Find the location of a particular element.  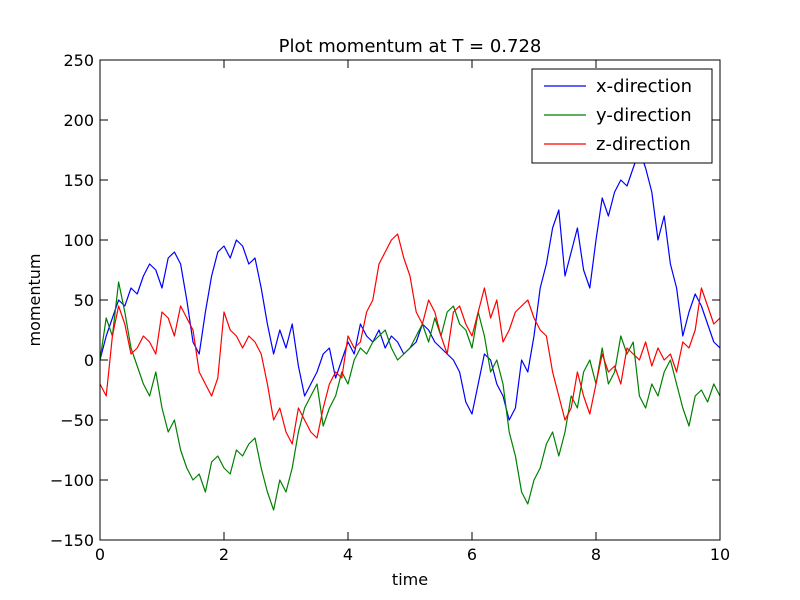

legend-frame is located at coordinates (622, 116).